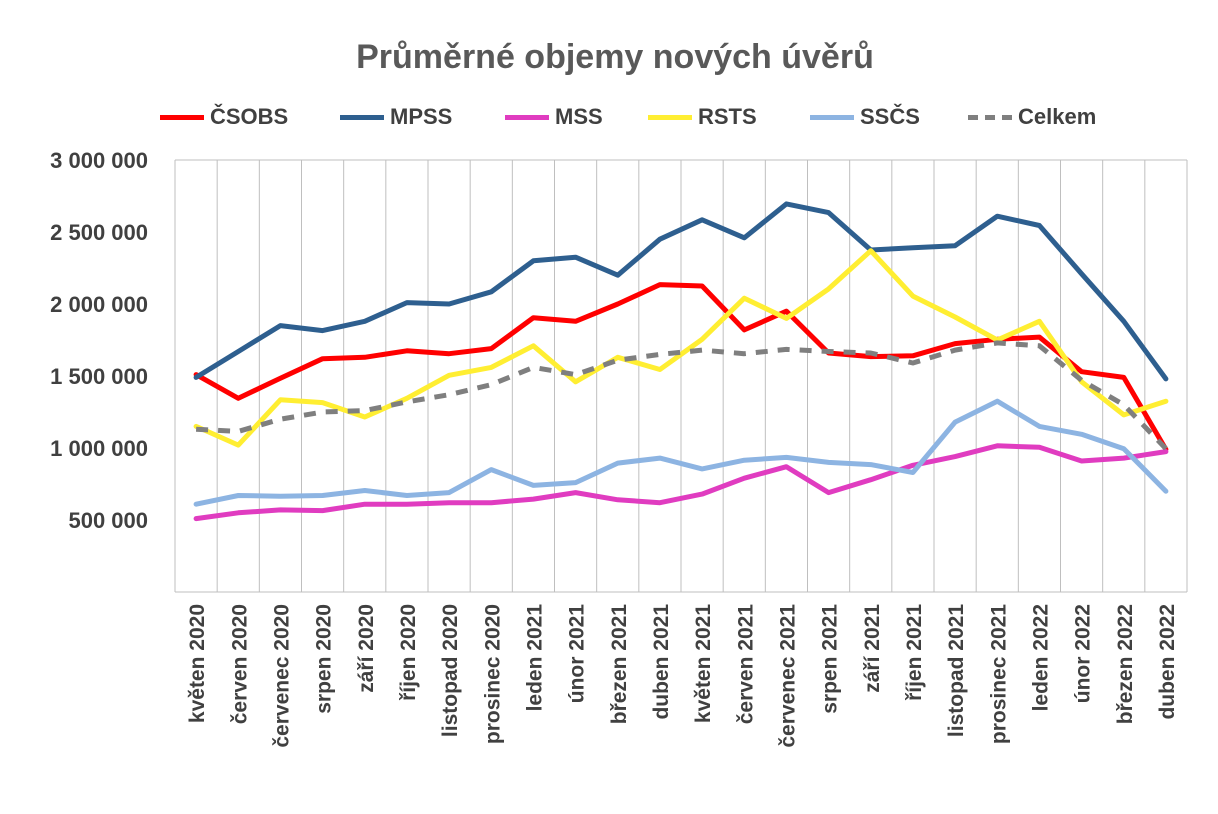  Describe the element at coordinates (281, 676) in the screenshot. I see `x-tick-label: červenec 2020` at that location.